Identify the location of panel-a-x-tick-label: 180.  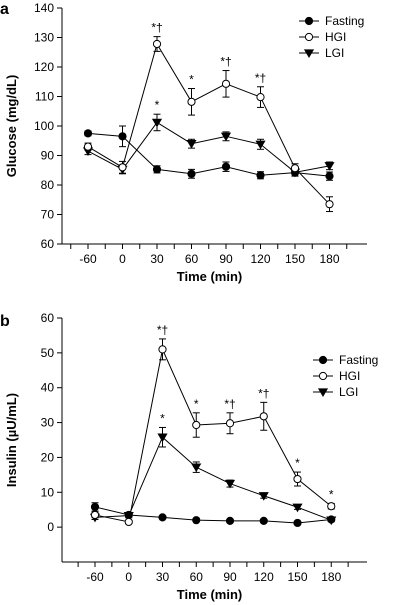
(329, 259).